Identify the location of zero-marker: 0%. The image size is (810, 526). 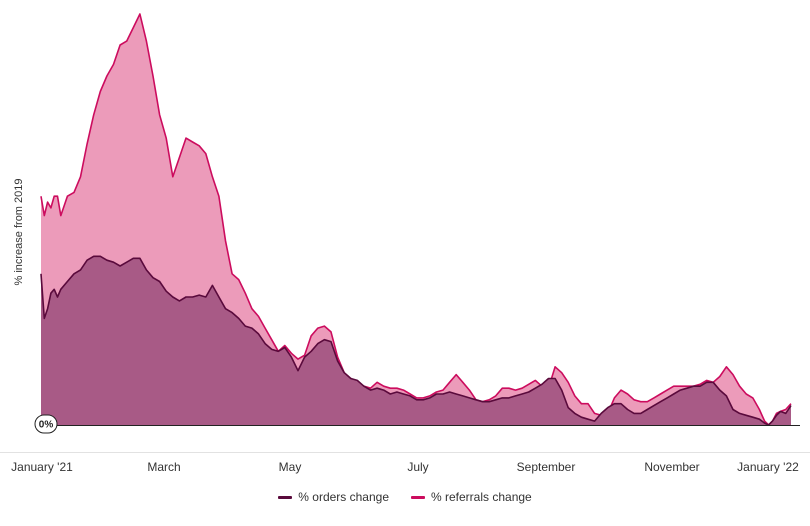
(46, 424).